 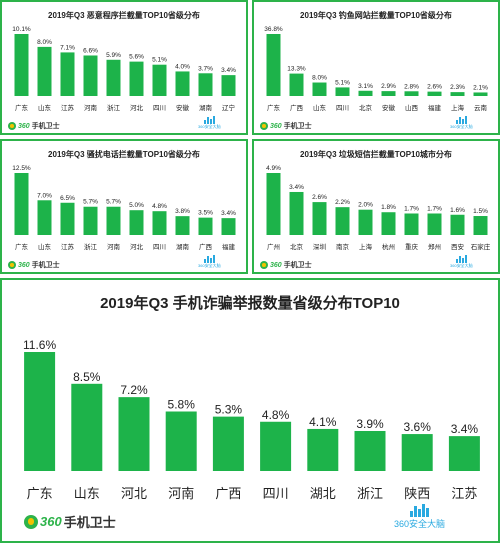 I want to click on data-label: 1.5%, so click(x=480, y=211).